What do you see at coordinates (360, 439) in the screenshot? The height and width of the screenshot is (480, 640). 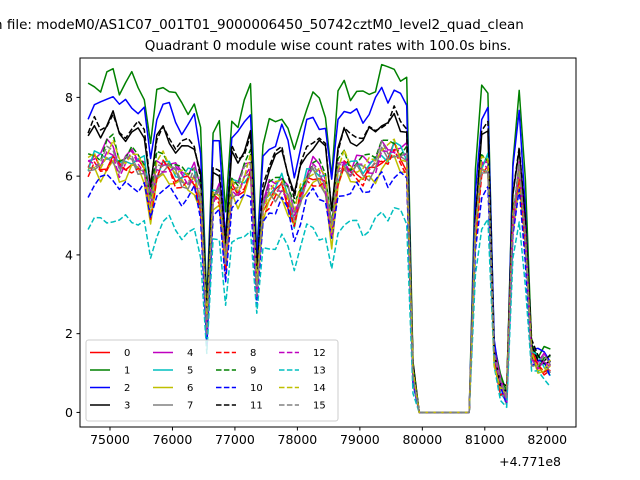 I see `x-tick-label: 79000` at bounding box center [360, 439].